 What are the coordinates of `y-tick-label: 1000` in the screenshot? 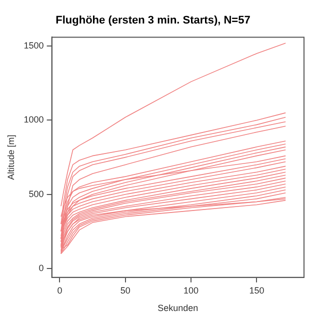 It's located at (34, 119).